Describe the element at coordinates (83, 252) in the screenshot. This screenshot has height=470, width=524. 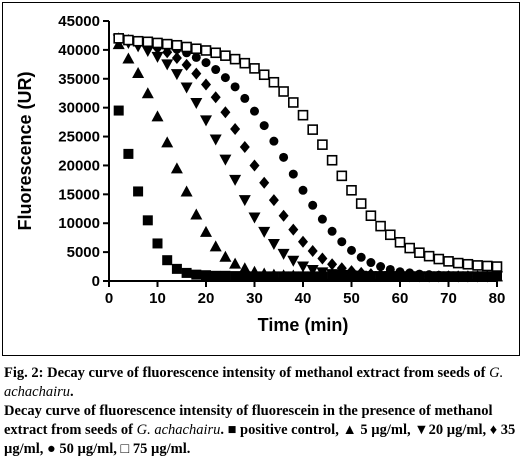
I see `y-tick-label: 5000` at that location.